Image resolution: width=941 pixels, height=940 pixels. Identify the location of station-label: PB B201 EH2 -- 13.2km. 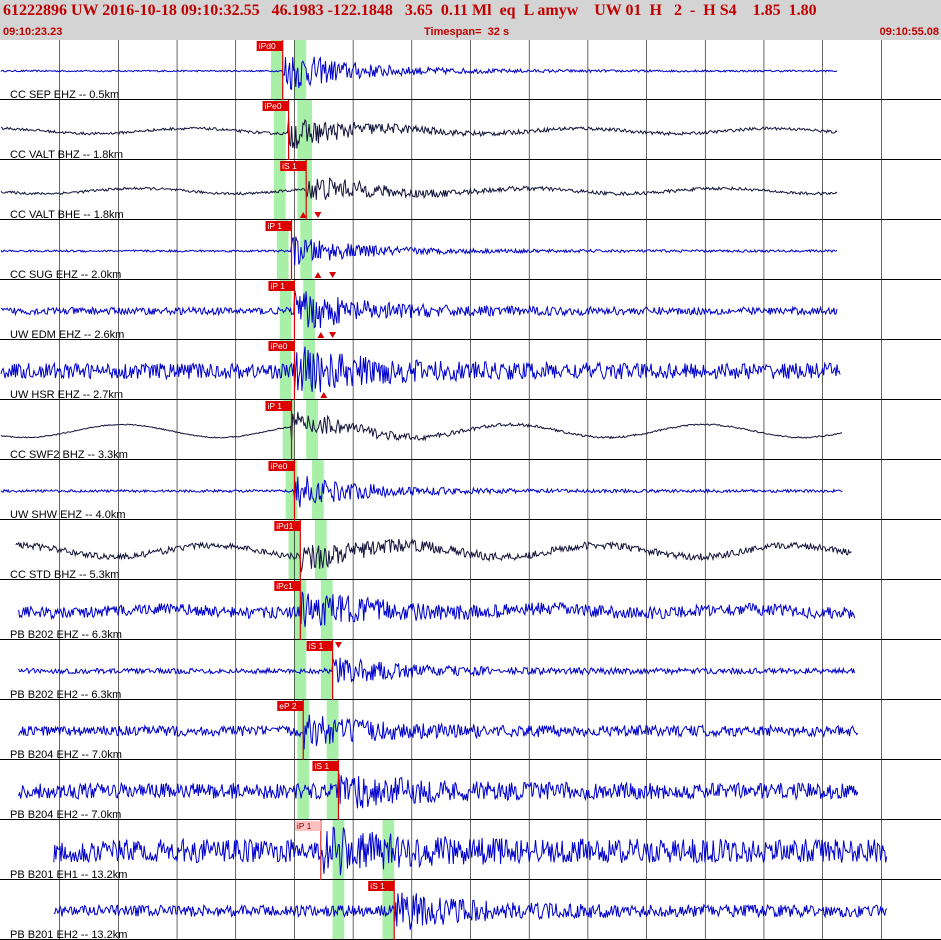
(68, 934).